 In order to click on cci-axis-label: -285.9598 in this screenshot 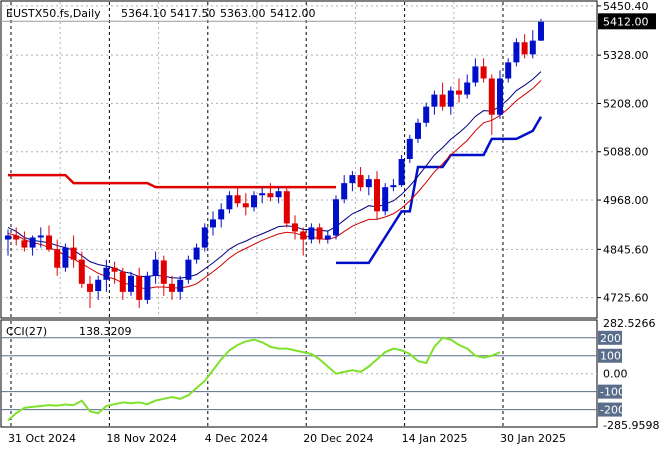, I will do `click(631, 425)`.